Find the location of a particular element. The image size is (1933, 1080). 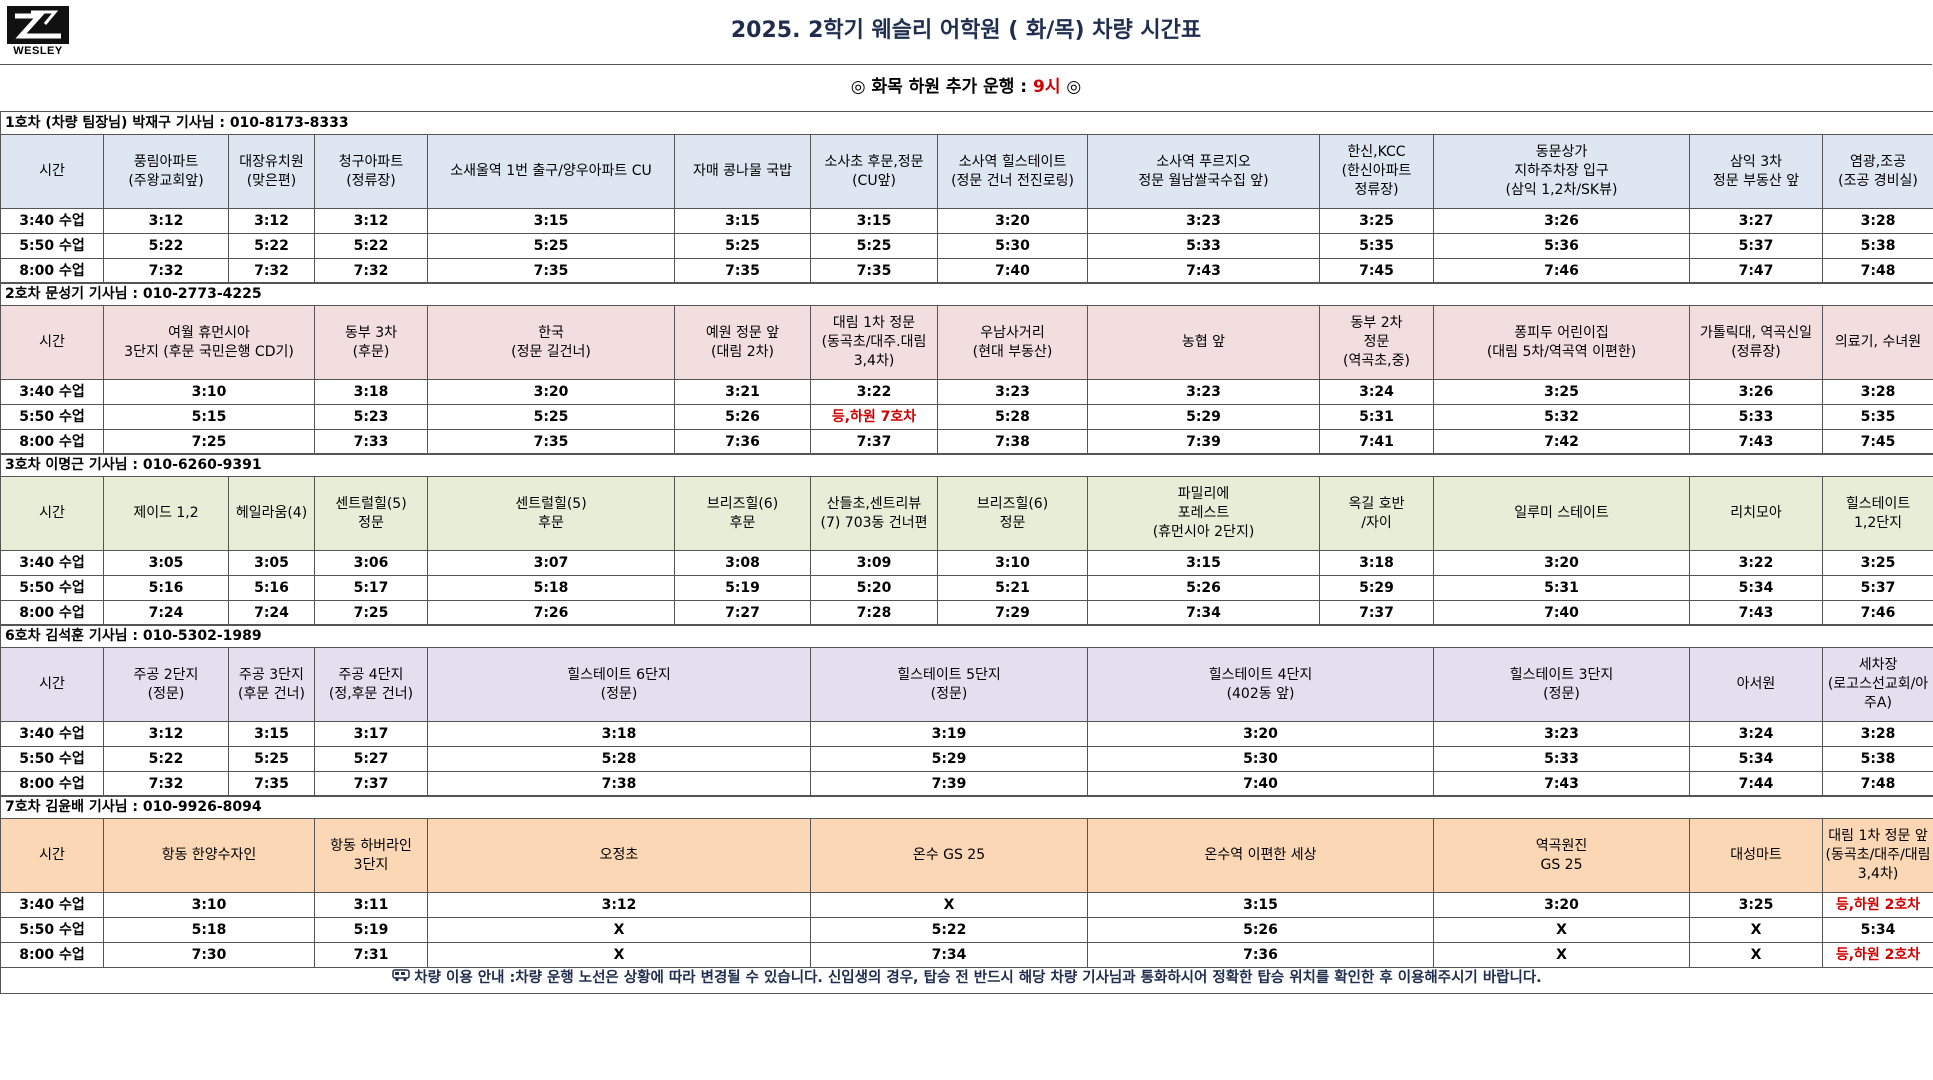

departure-time: 7:42 is located at coordinates (1561, 442).